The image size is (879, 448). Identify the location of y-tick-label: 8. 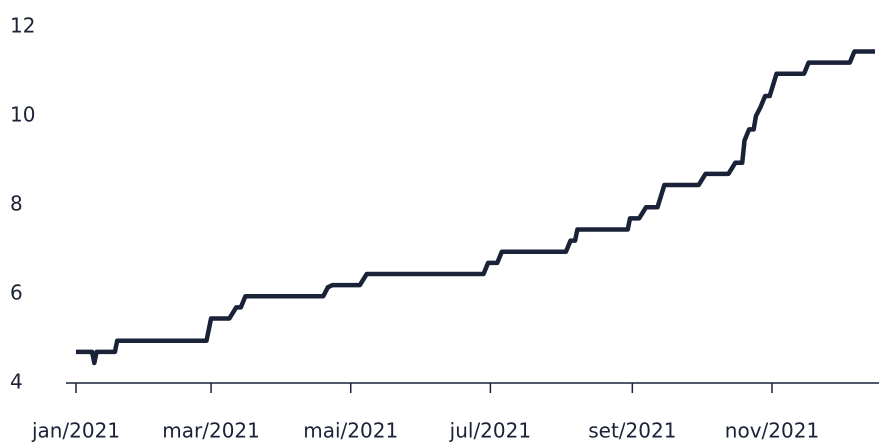
(16, 204).